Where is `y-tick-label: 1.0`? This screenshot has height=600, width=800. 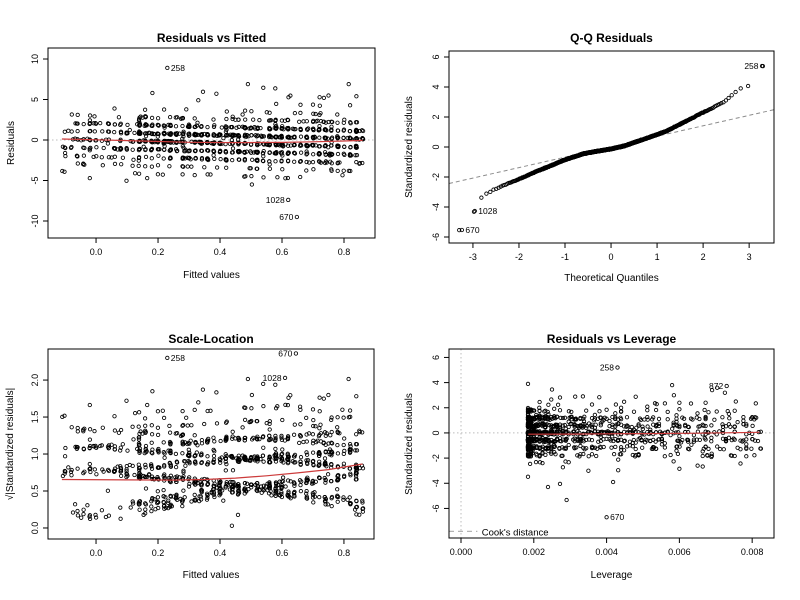 y-tick-label: 1.0 is located at coordinates (35, 454).